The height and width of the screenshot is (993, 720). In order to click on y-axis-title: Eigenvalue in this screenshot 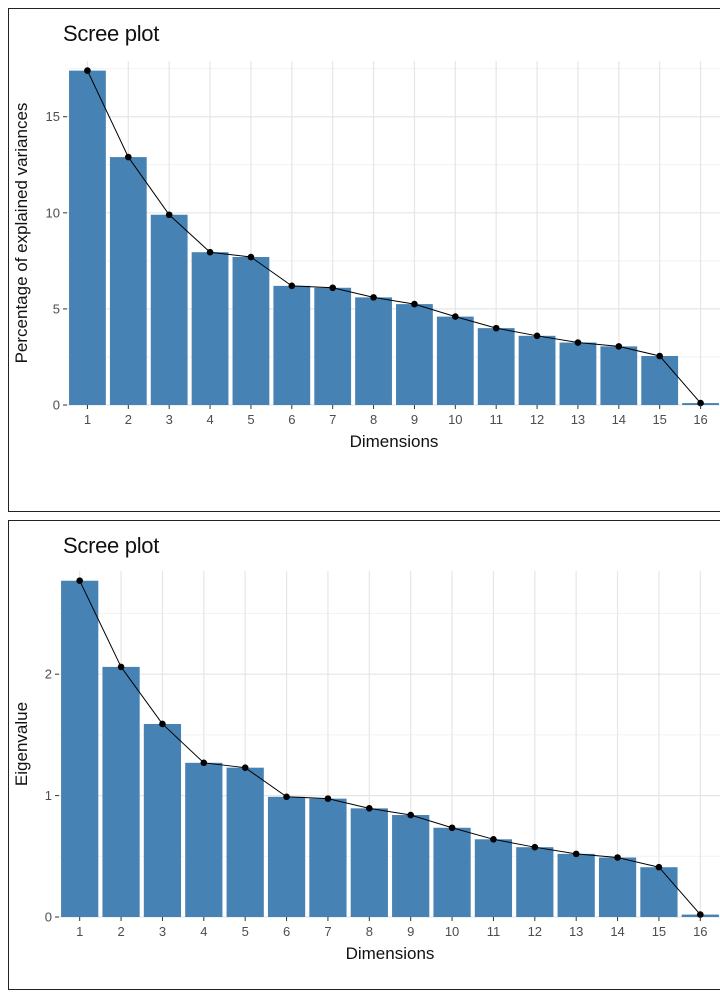, I will do `click(21, 744)`.